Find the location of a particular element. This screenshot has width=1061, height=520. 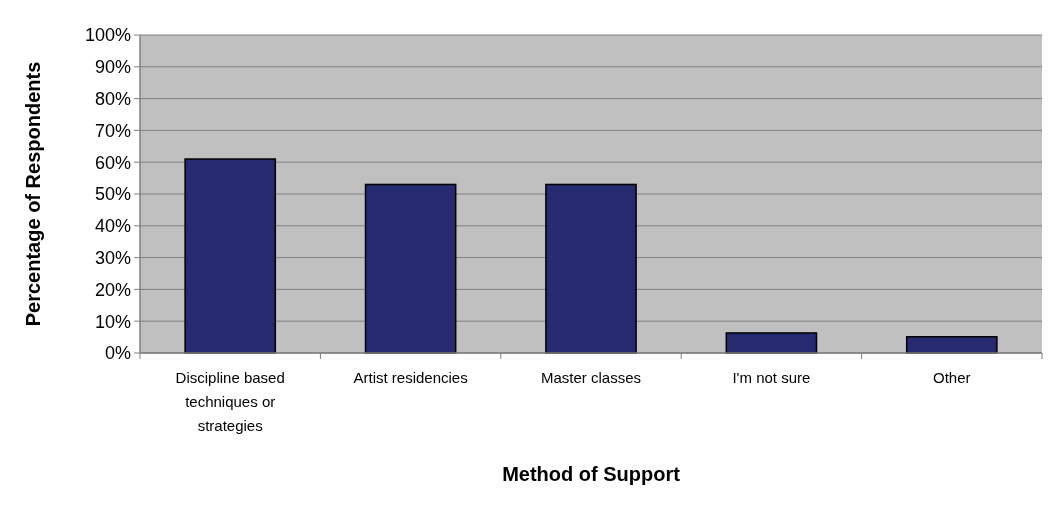

y-tick-label: 60% is located at coordinates (112, 162).